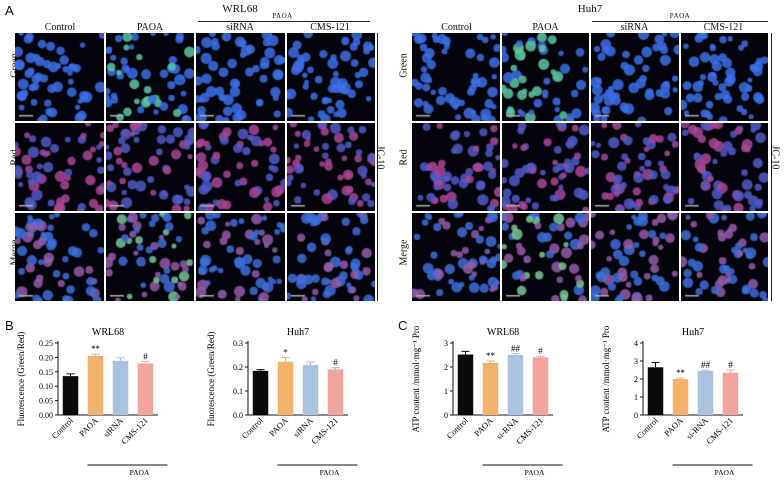 Image resolution: width=784 pixels, height=494 pixels. I want to click on col-label-paoa-huh7: PAOA, so click(545, 27).